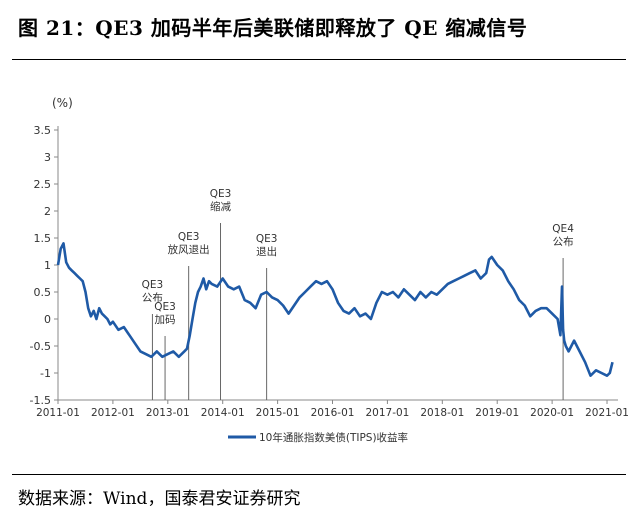 The image size is (638, 525). I want to click on y-axis-label: (%), so click(62, 103).